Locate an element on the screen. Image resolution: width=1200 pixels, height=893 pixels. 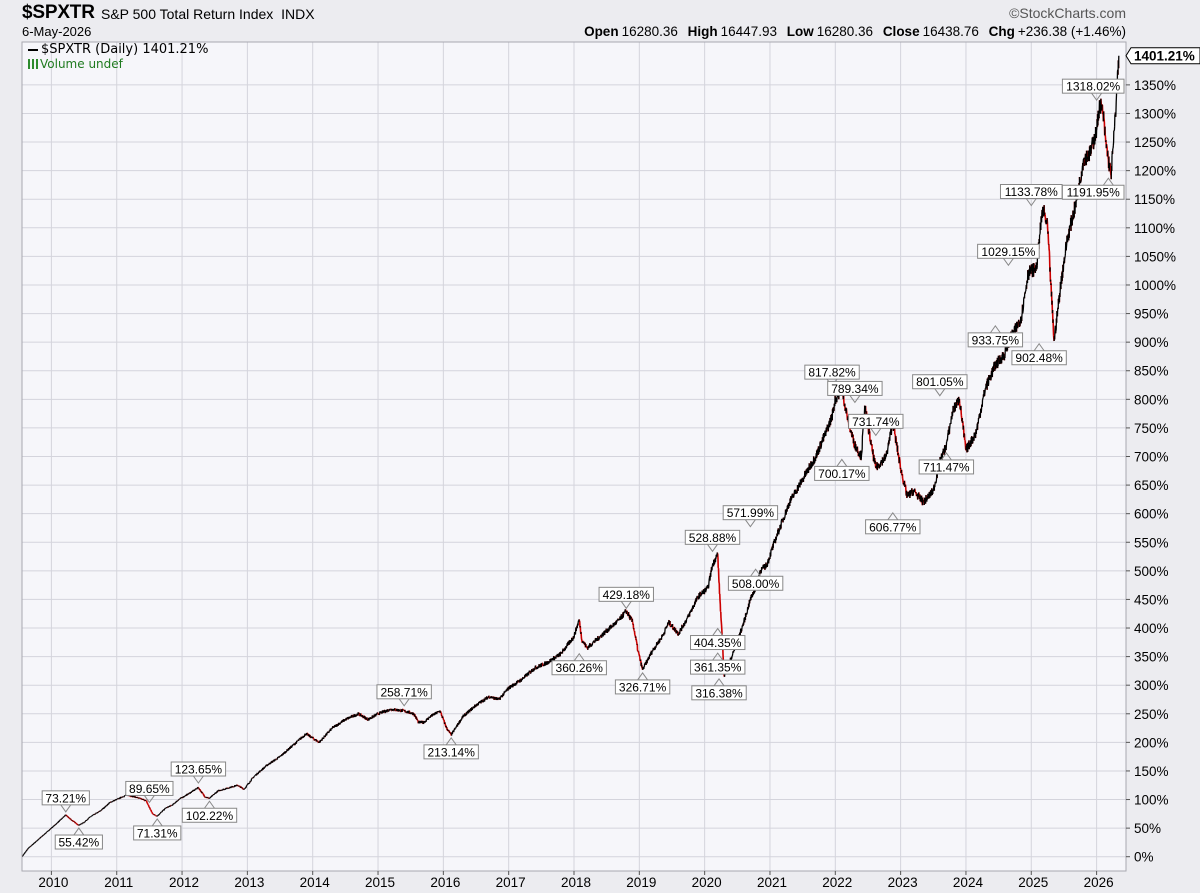
series-legend-label: $SPXTR (Daily) 1401.21% is located at coordinates (125, 49).